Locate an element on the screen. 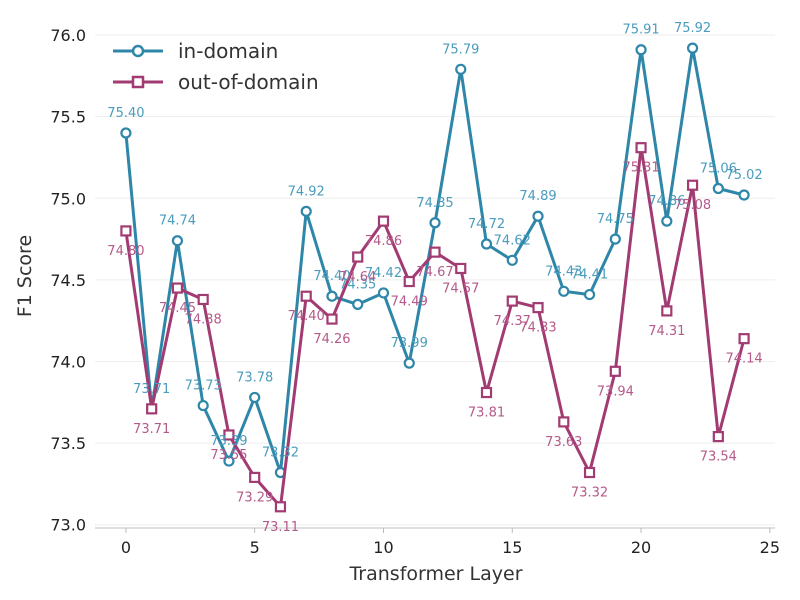  data-label-out-of-domain: 73.63 is located at coordinates (563, 442).